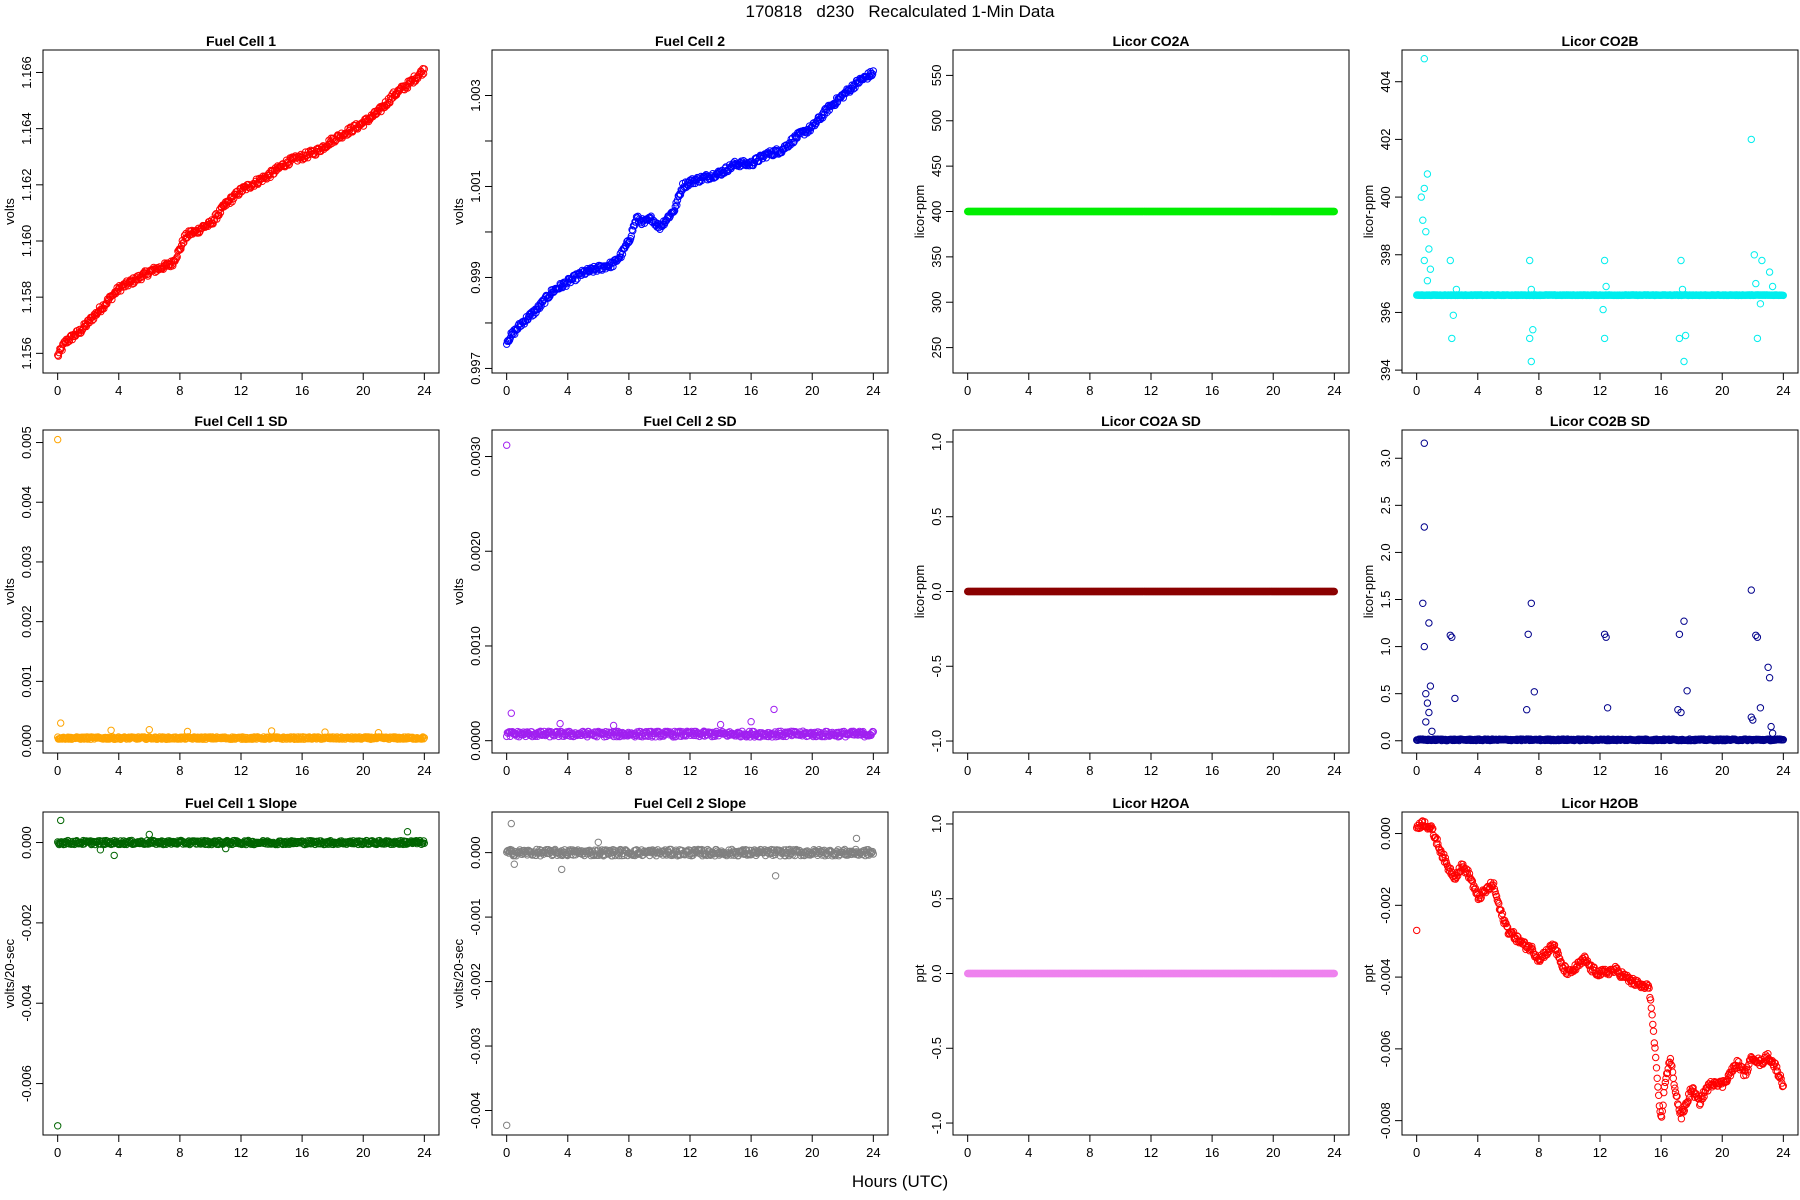  Describe the element at coordinates (475, 368) in the screenshot. I see `y-tick-label: 0.997` at that location.